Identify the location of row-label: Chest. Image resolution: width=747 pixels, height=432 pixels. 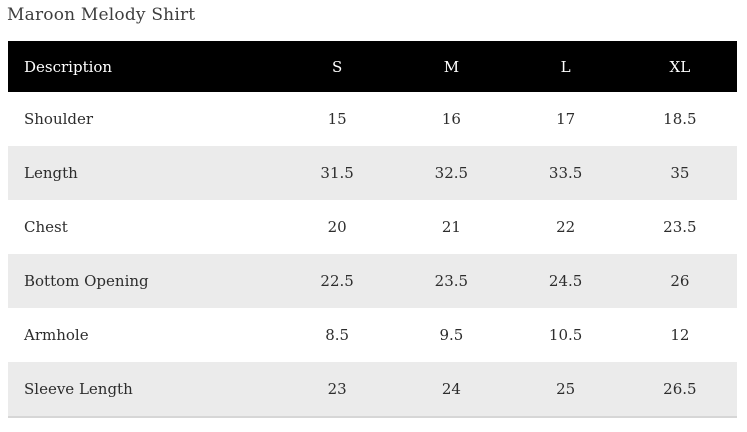
(46, 227).